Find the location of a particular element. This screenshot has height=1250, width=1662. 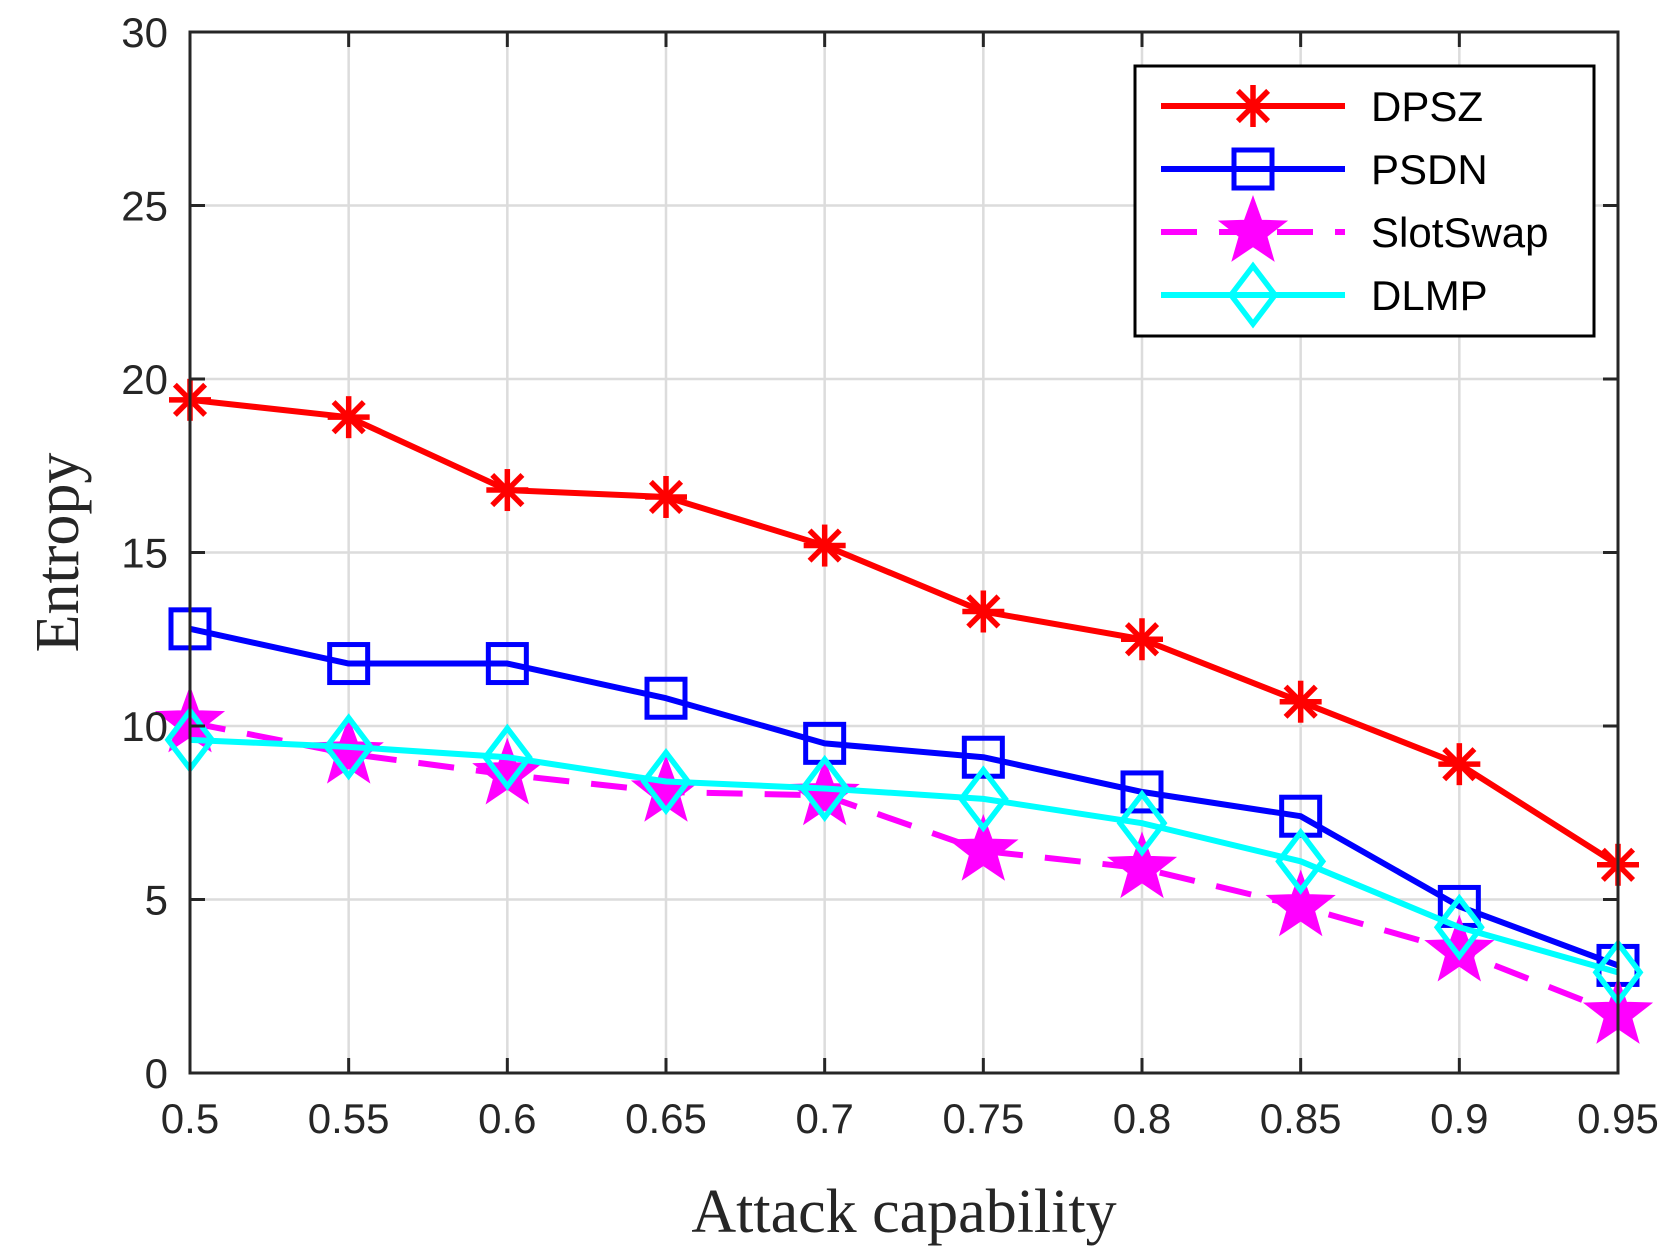

y-tick-label: 0 is located at coordinates (156, 1073).